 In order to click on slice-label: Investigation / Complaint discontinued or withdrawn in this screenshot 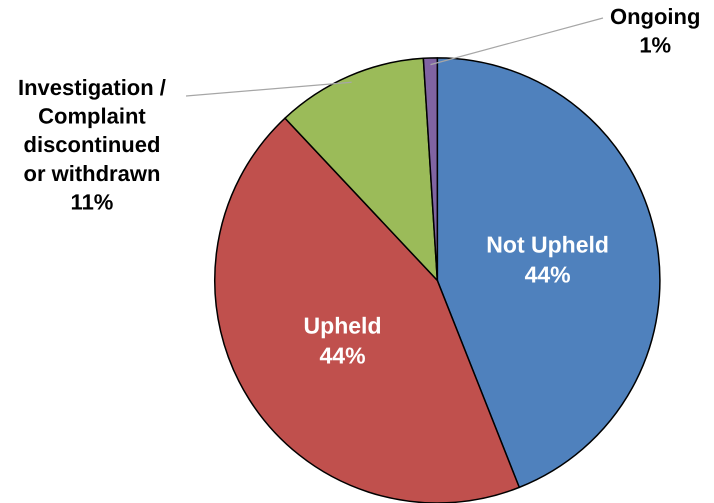, I will do `click(92, 130)`.